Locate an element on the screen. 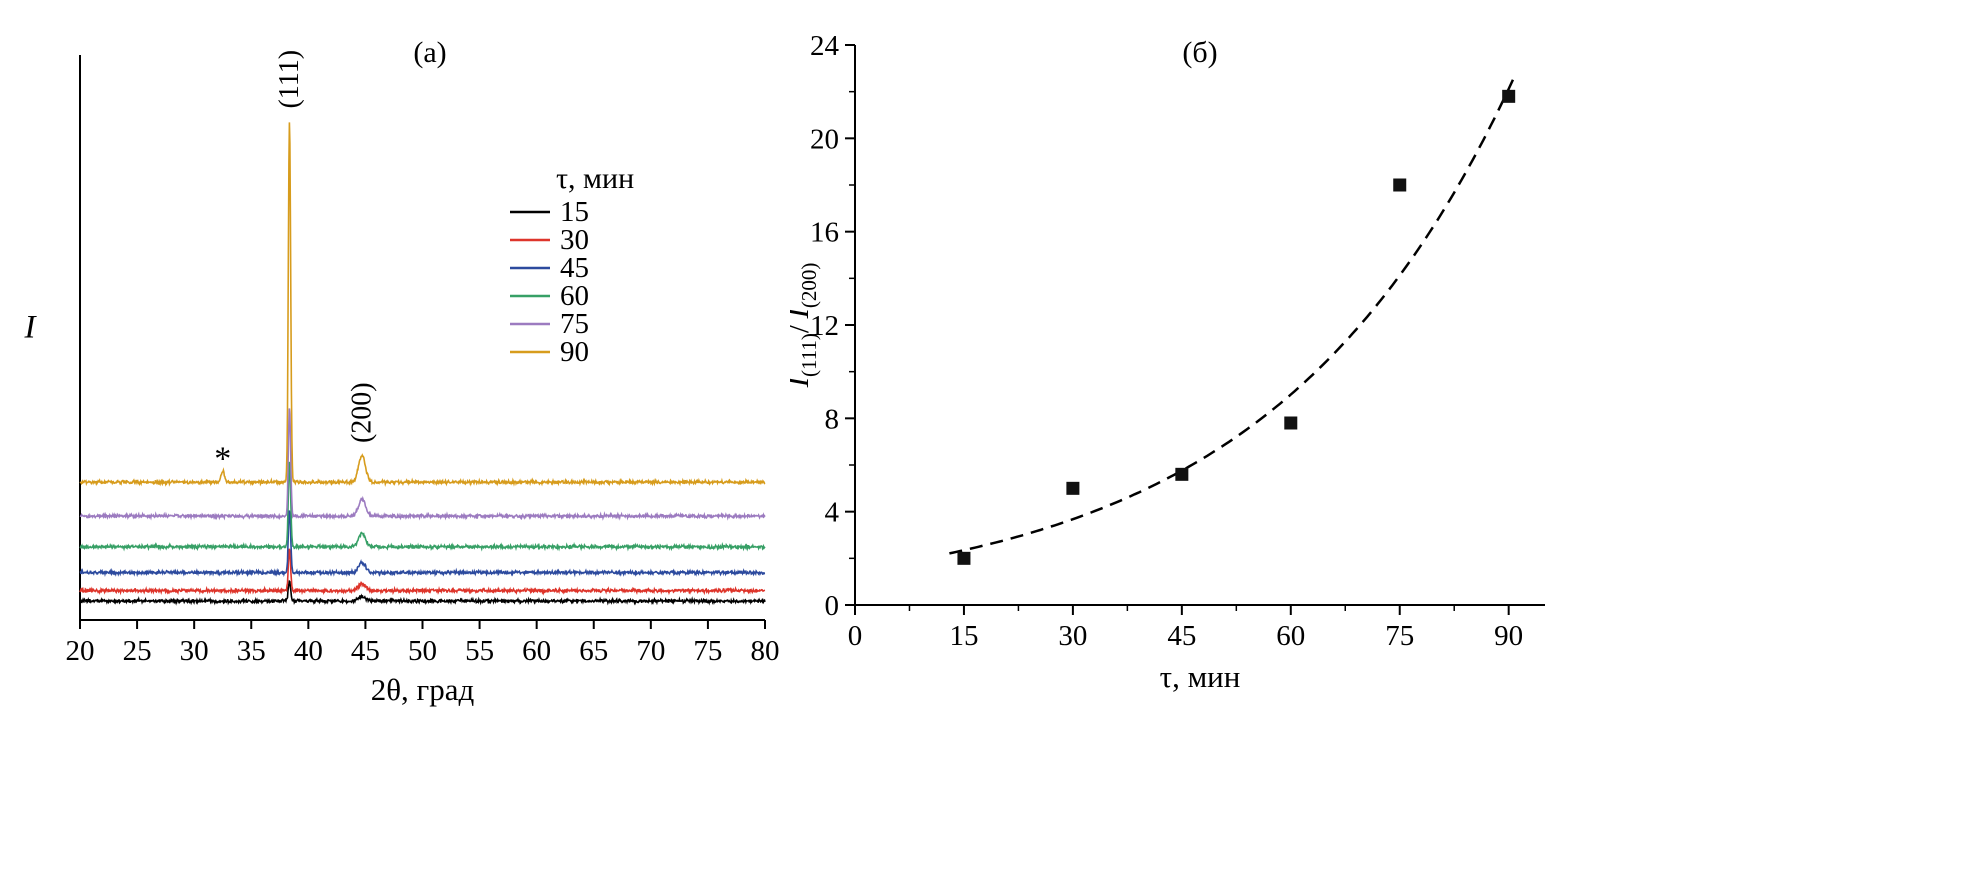  x-tick-label-b: 60 is located at coordinates (1290, 636).